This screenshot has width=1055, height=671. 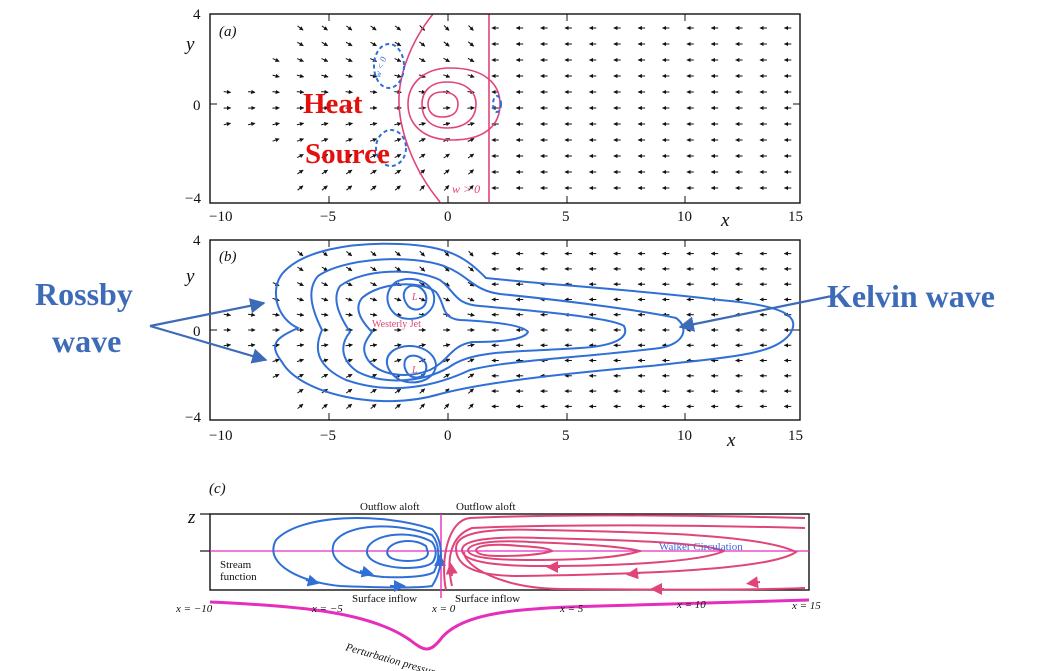 What do you see at coordinates (731, 440) in the screenshot?
I see `x-axis-label-b: x` at bounding box center [731, 440].